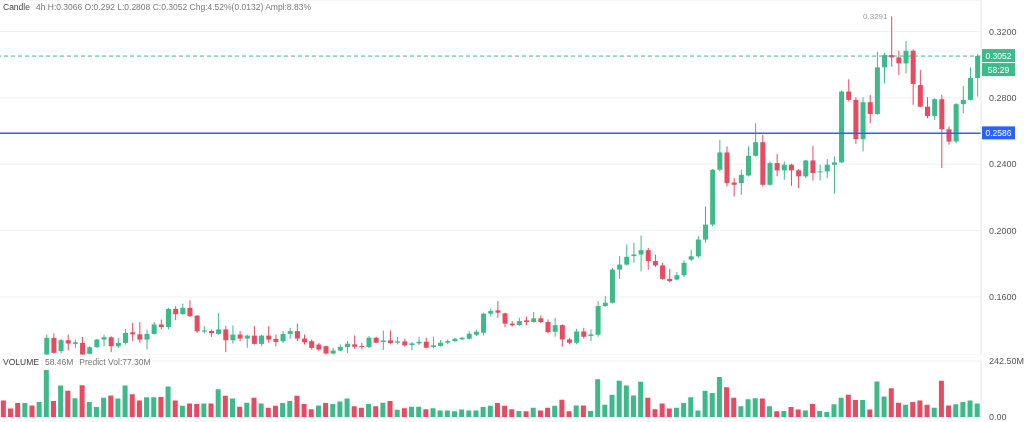 The width and height of the screenshot is (1024, 422). I want to click on chart-title: VOLUME, so click(21, 362).